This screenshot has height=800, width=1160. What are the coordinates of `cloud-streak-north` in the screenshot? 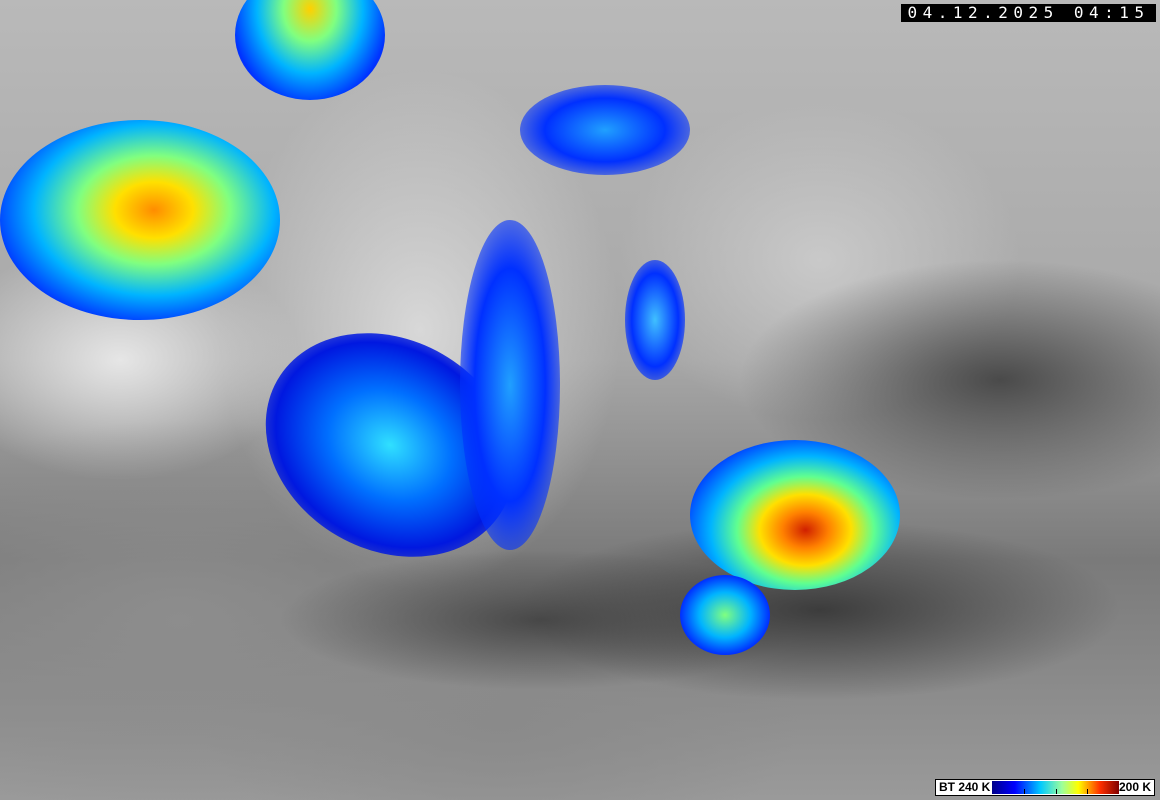 It's located at (605, 130).